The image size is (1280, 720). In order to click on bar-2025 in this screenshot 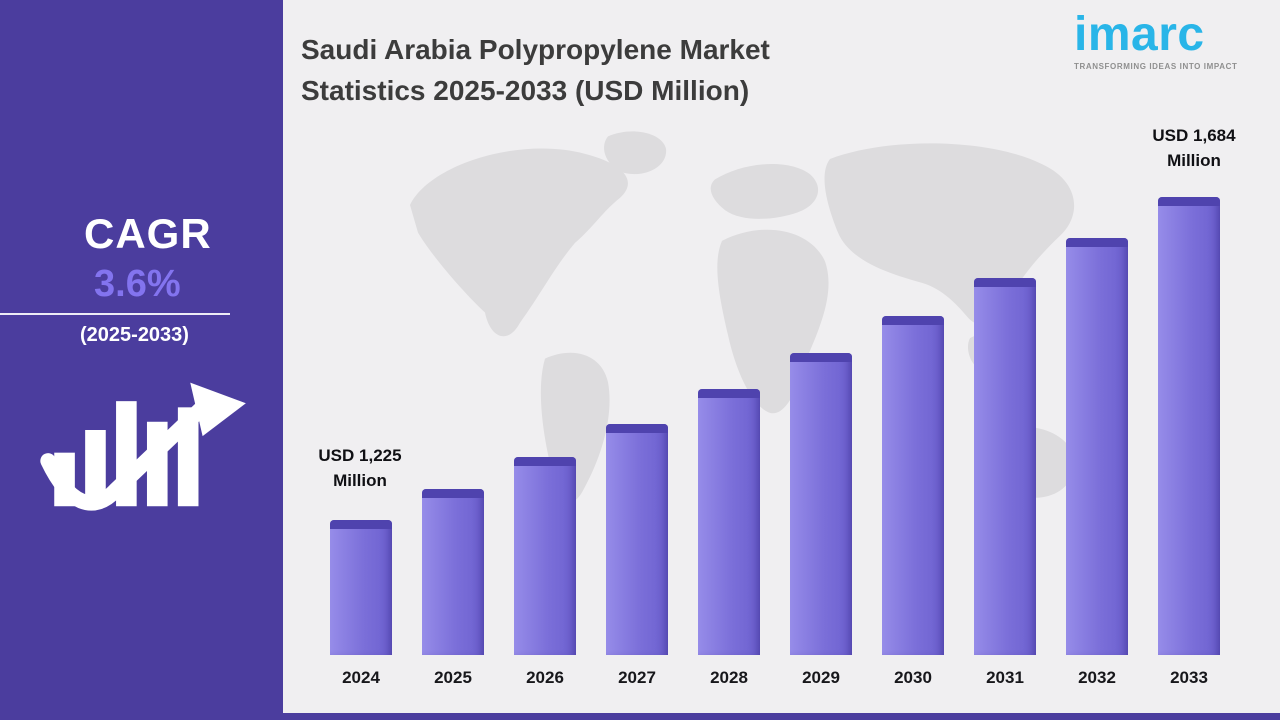, I will do `click(453, 572)`.